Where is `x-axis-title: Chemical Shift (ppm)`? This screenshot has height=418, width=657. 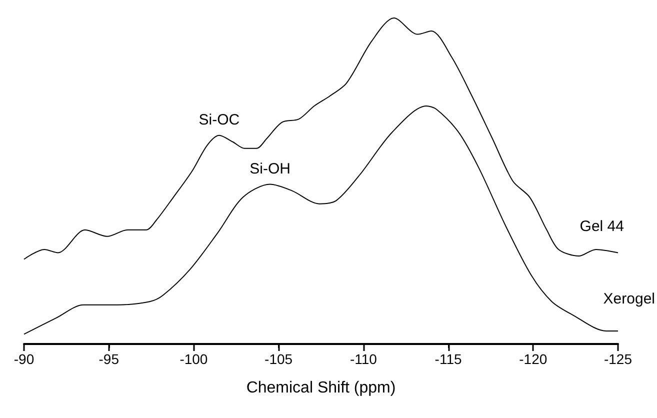
x-axis-title: Chemical Shift (ppm) is located at coordinates (321, 388).